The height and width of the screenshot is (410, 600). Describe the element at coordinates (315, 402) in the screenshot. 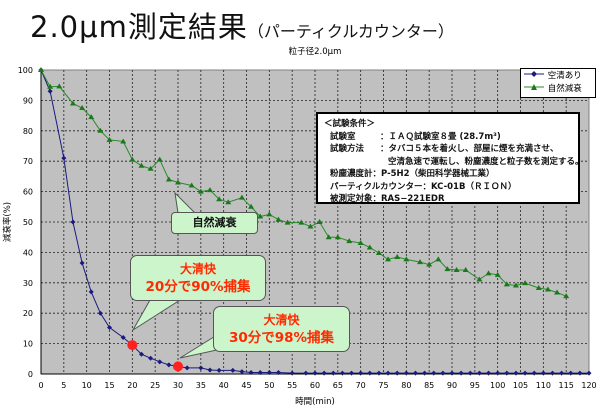

I see `x-axis-label: 時間(min)` at that location.